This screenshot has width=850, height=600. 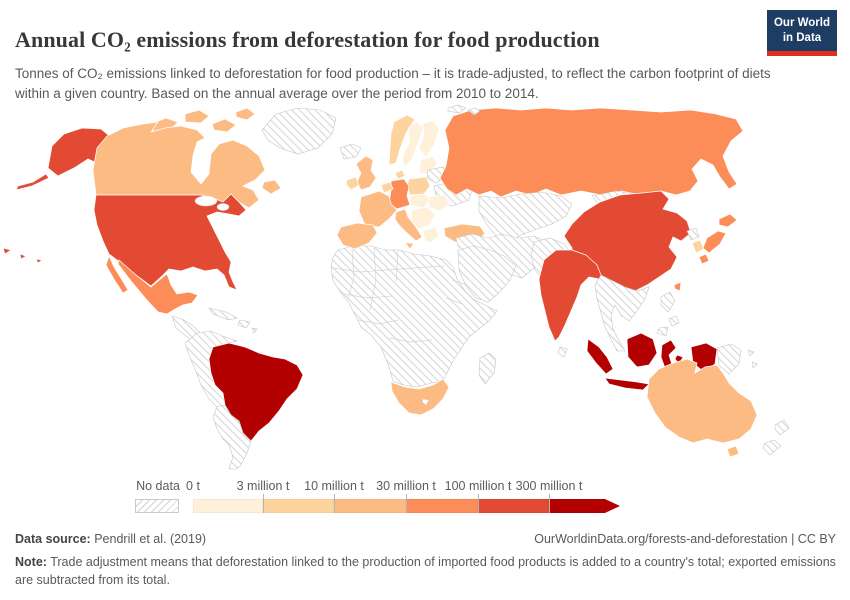 What do you see at coordinates (733, 451) in the screenshot?
I see `country-australia-tasmania` at bounding box center [733, 451].